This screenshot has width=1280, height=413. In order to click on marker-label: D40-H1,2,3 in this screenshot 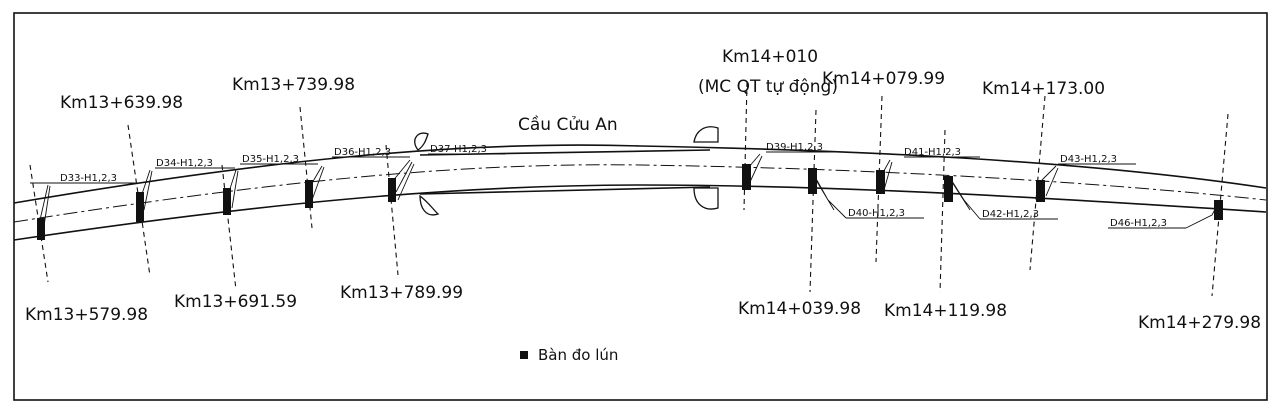, I will do `click(876, 213)`.